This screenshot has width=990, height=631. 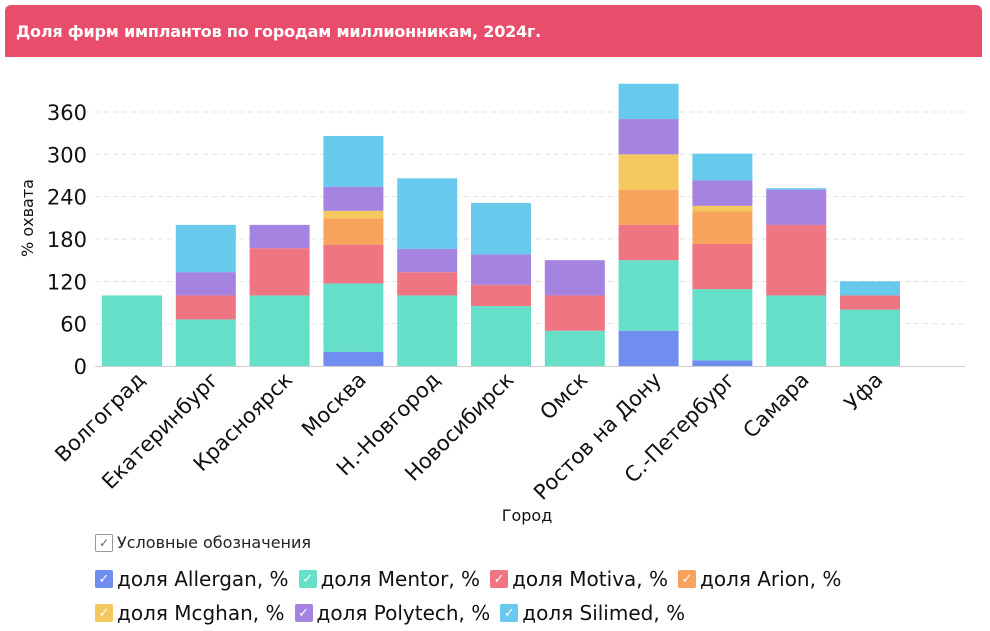 I want to click on legend-title: Условные обозначения, so click(x=214, y=542).